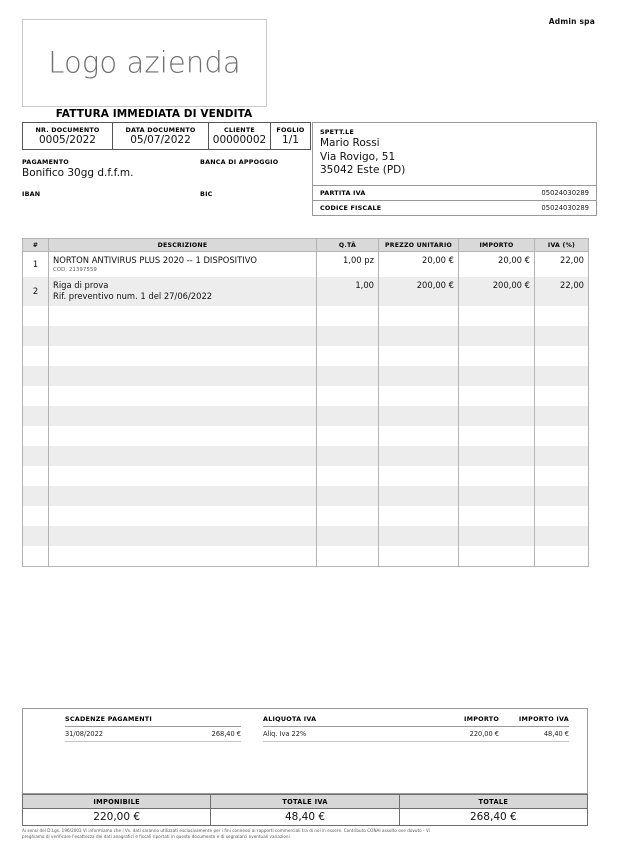 This screenshot has height=844, width=619. What do you see at coordinates (290, 130) in the screenshot?
I see `meta-header-foglio: FOGLIO` at bounding box center [290, 130].